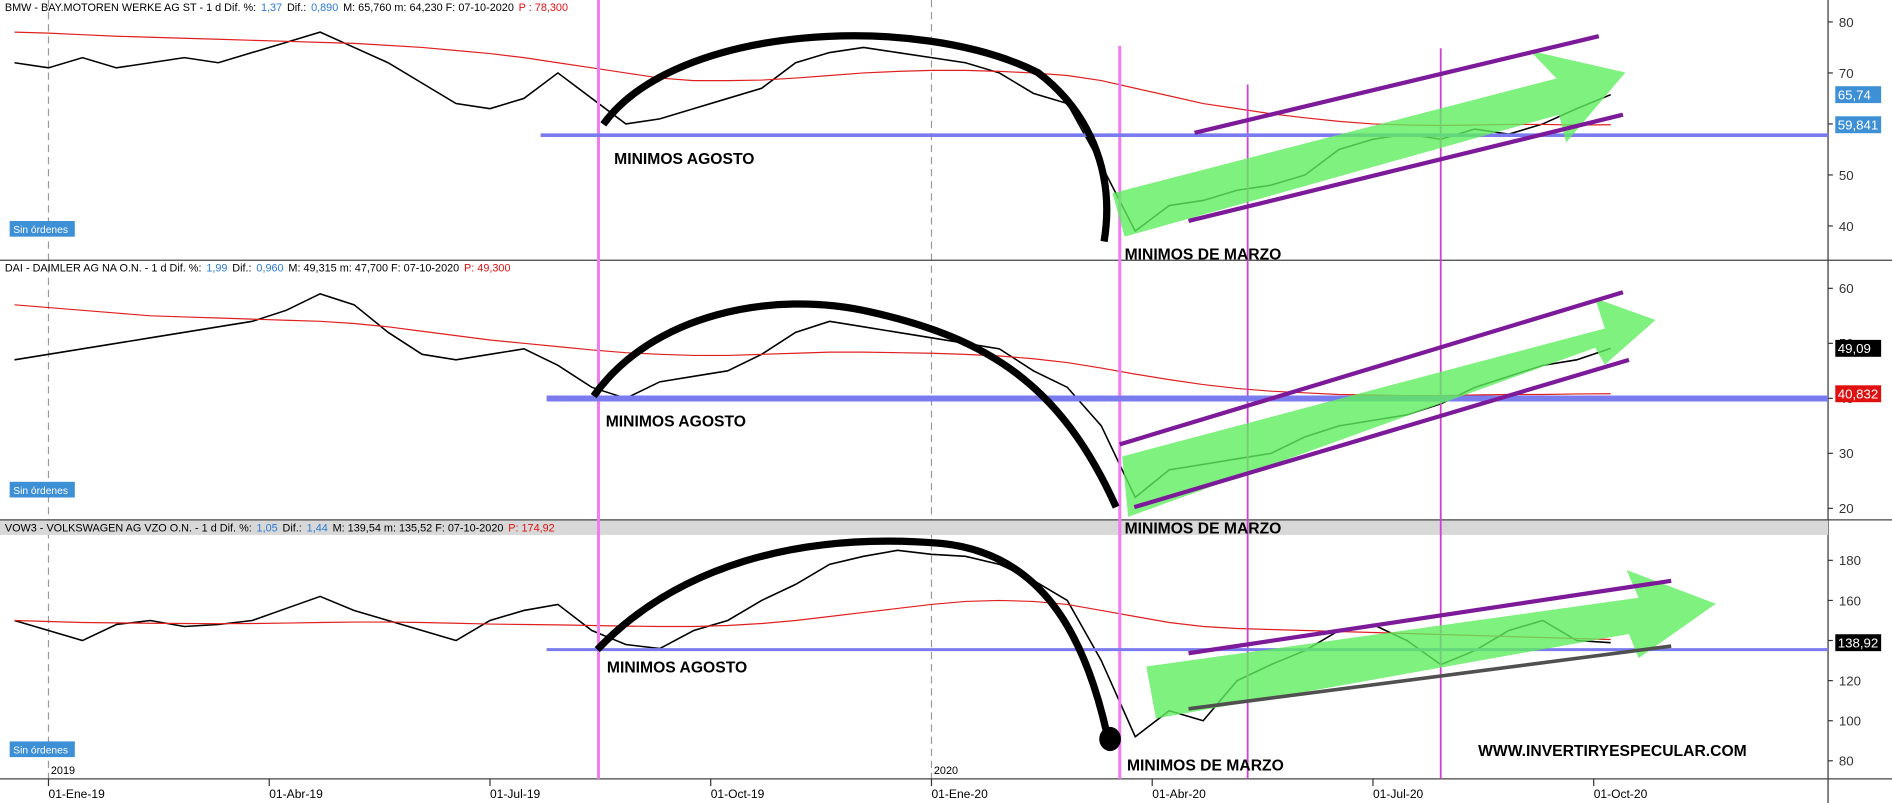  What do you see at coordinates (271, 8) in the screenshot?
I see `header-part: 1,37` at bounding box center [271, 8].